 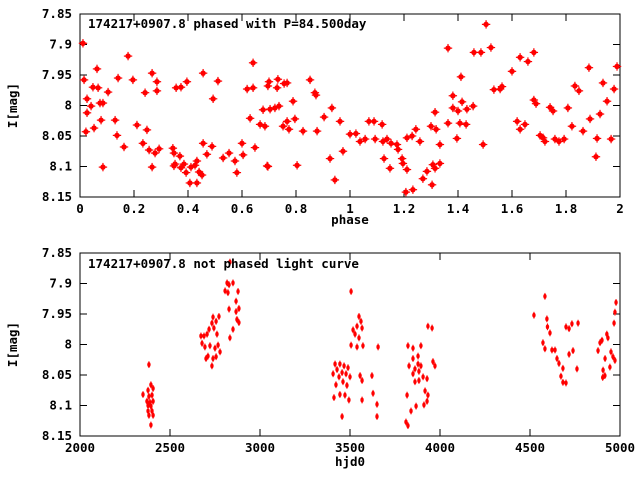 I want to click on y-tick-label: 8, so click(x=68, y=105).